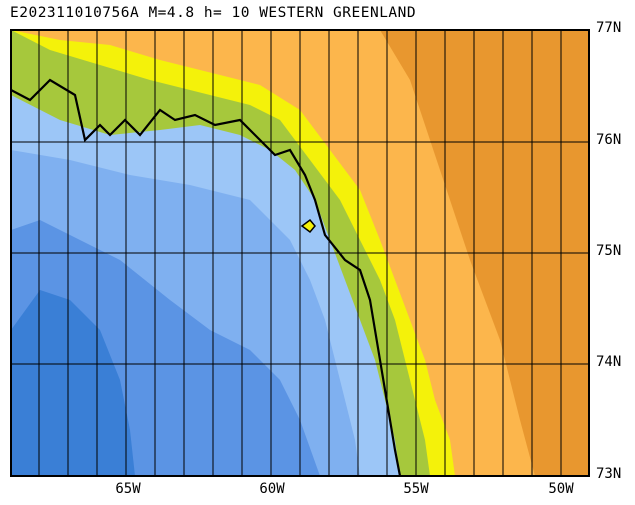 The width and height of the screenshot is (635, 505). Describe the element at coordinates (73, 383) in the screenshot. I see `ocean-deep` at that location.